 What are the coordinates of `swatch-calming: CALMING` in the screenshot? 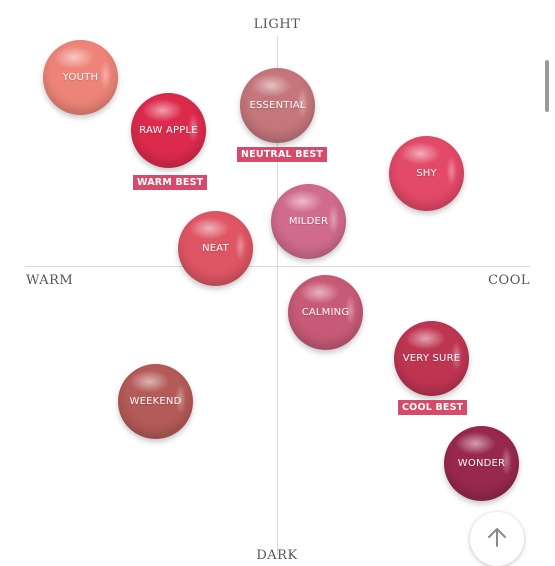 It's located at (325, 312).